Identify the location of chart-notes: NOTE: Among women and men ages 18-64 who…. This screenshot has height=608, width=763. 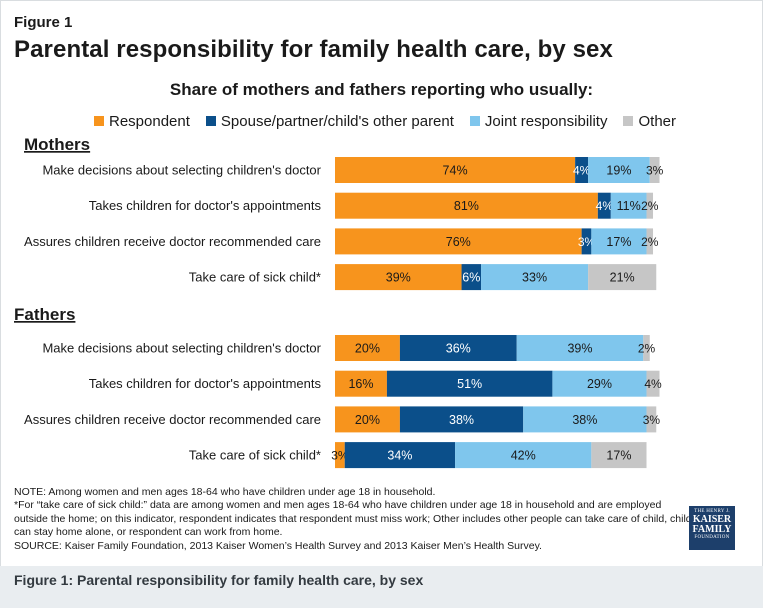
(354, 519).